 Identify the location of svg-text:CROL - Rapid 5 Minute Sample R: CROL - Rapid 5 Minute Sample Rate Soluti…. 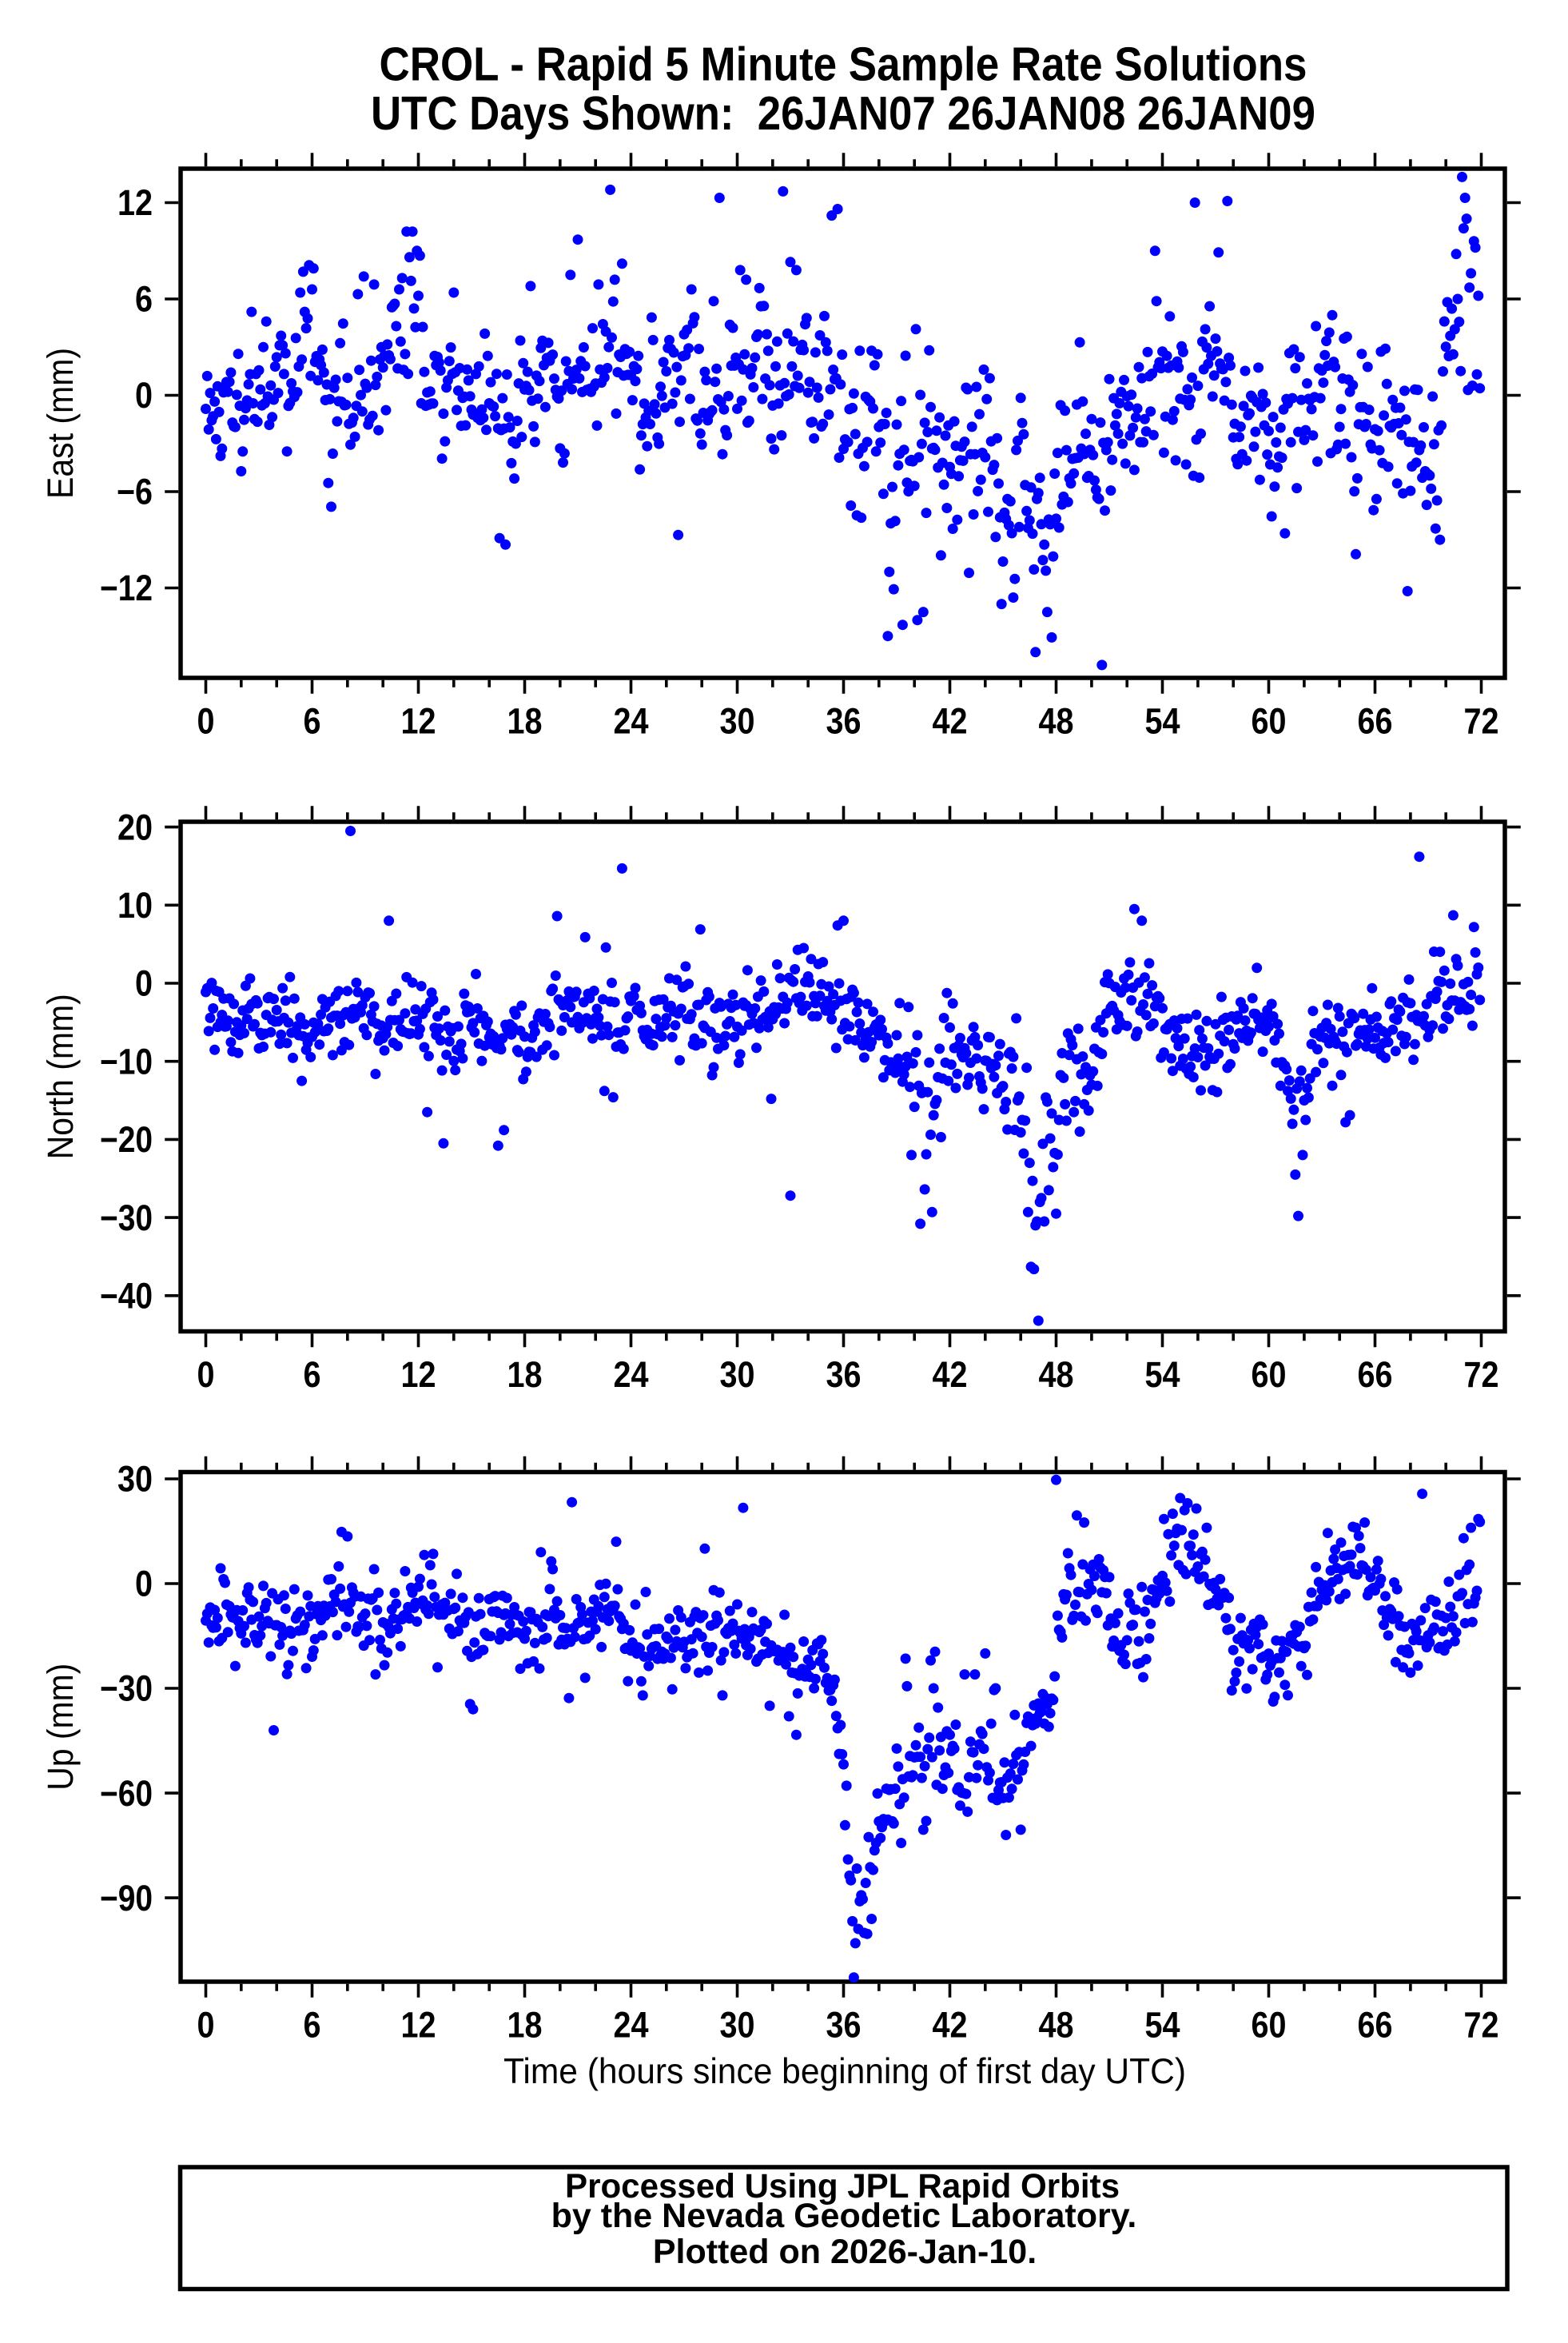
(844, 64).